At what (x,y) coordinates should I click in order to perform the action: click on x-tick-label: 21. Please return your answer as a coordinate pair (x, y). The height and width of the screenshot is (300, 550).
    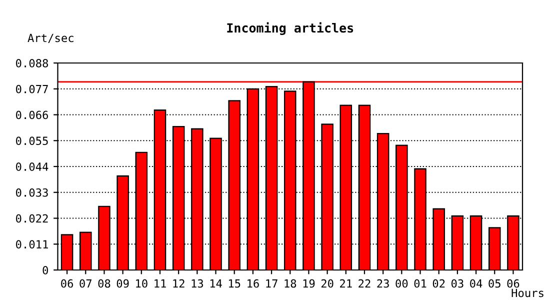
    Looking at the image, I should click on (346, 283).